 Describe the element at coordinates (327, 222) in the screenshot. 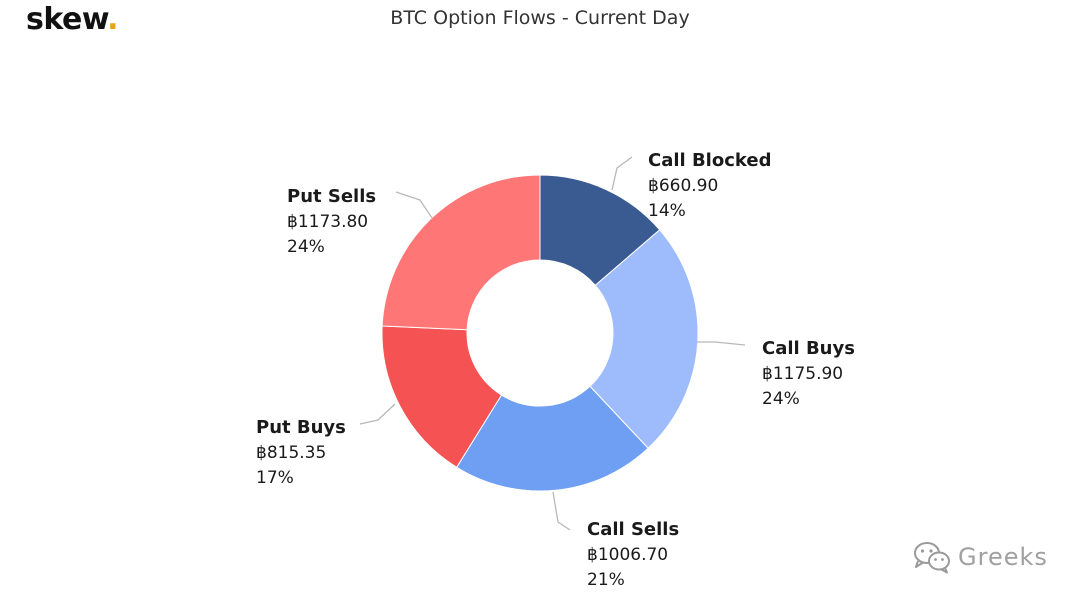

I see `slice-value-put-sells: ฿1173.80` at that location.